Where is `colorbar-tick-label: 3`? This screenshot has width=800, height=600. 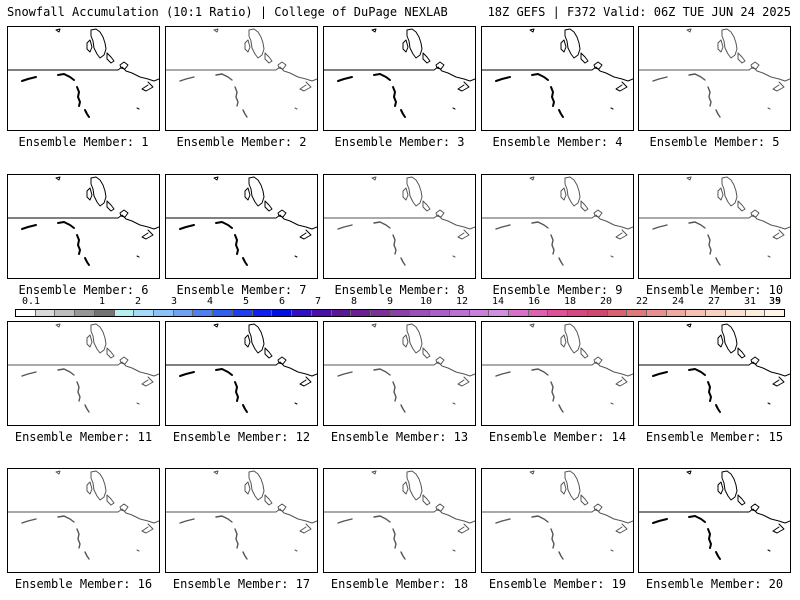 colorbar-tick-label: 3 is located at coordinates (174, 301).